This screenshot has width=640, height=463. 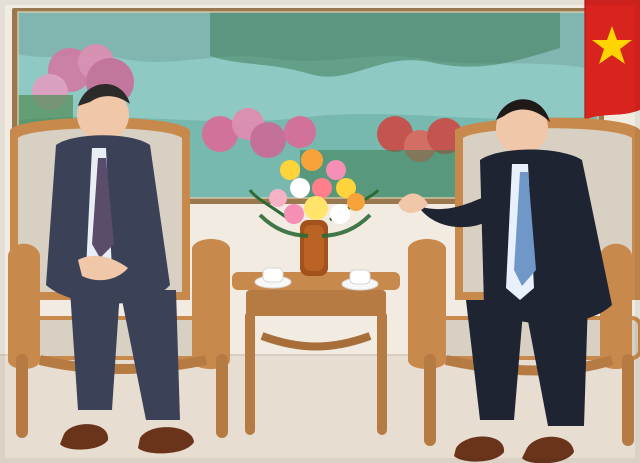 I want to click on tea-cups, so click(x=316, y=279).